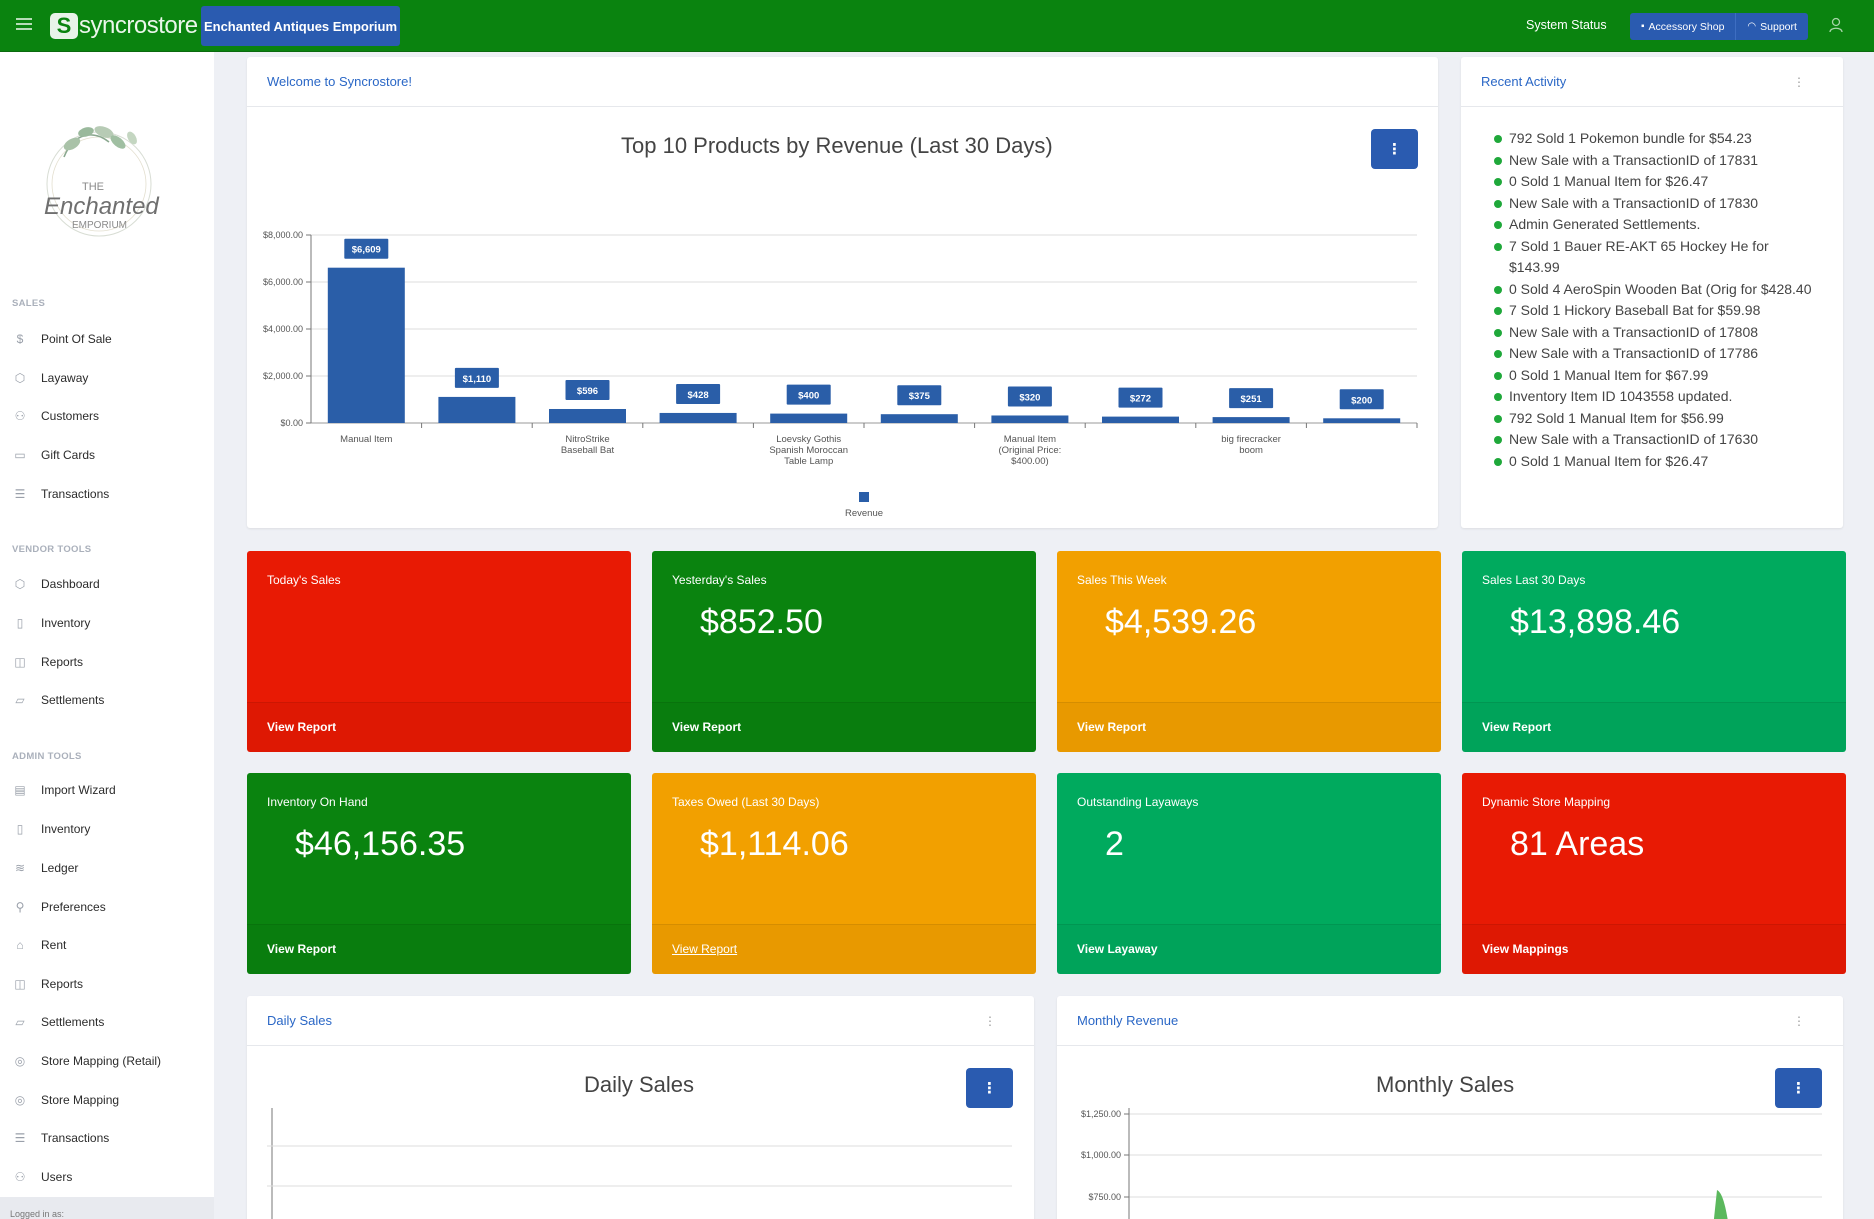 This screenshot has height=1219, width=1874. I want to click on sidebar-item-ledger: ≋ Ledger, so click(45, 868).